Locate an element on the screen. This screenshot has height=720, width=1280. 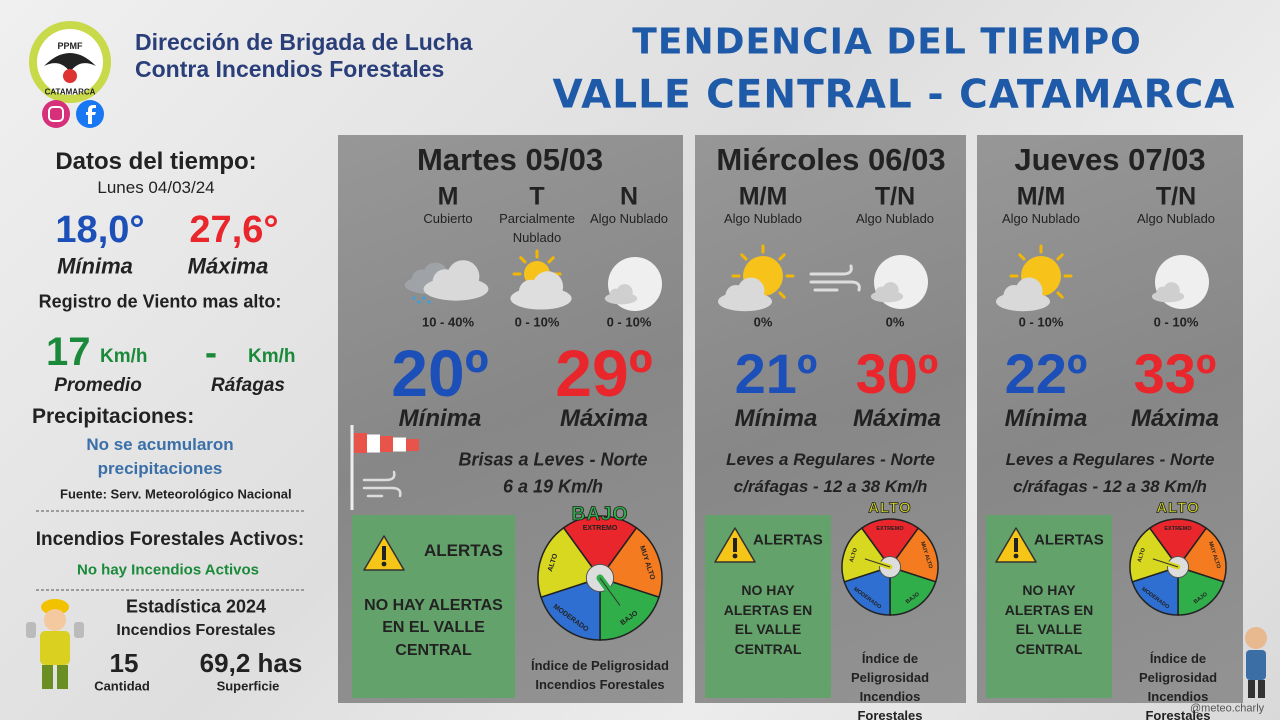
stats-subtitle: Incendios Forestales is located at coordinates (196, 630).